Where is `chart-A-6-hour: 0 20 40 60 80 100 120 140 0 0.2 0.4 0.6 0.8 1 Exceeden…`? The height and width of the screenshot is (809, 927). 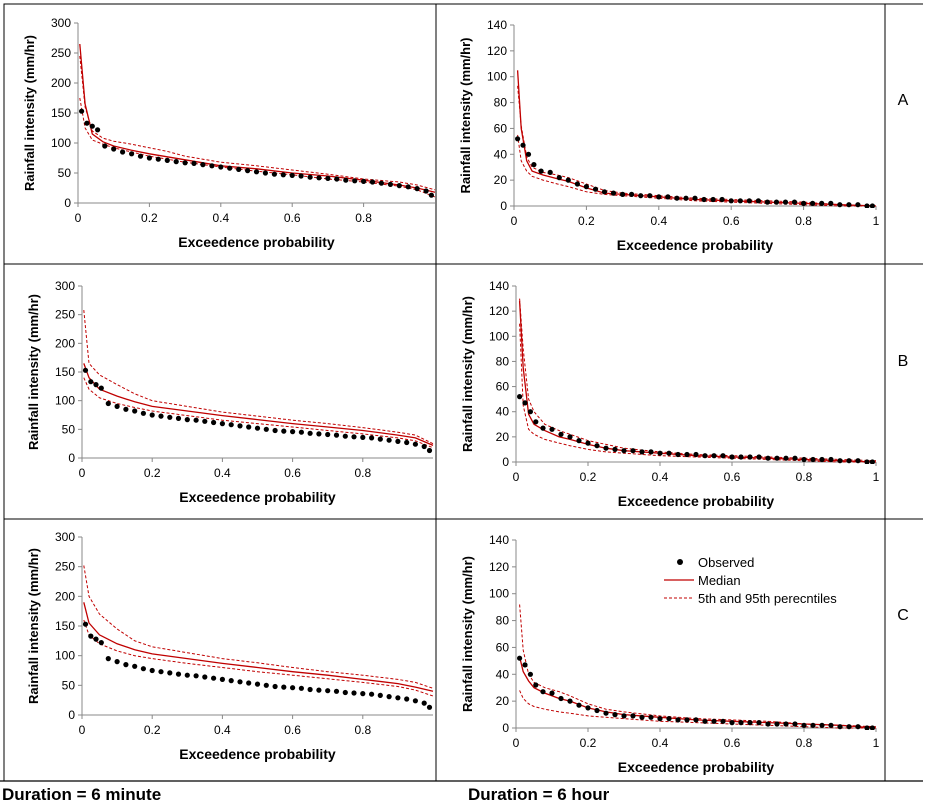 chart-A-6-hour: 0 20 40 60 80 100 120 140 0 0.2 0.4 0.6 0.8 1 Exceeden… is located at coordinates (669, 135).